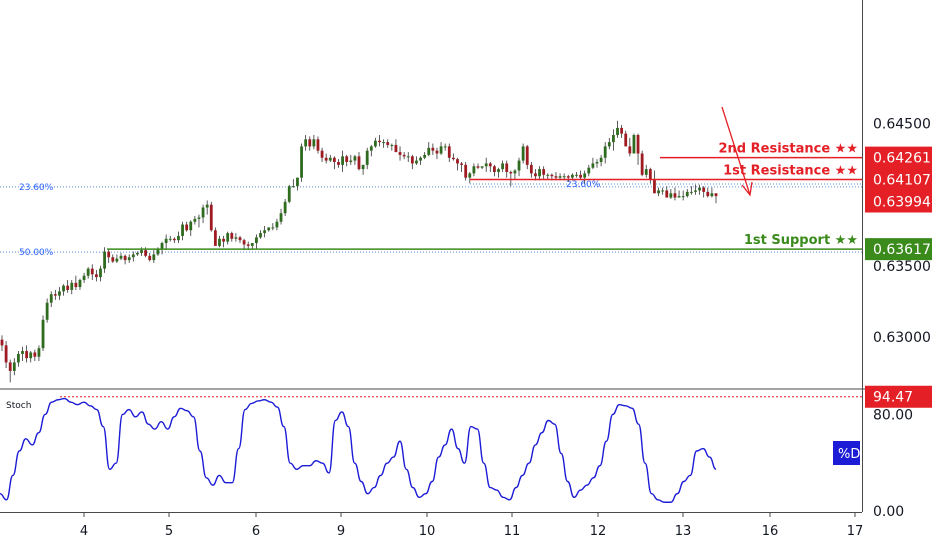 The width and height of the screenshot is (932, 550). I want to click on time-tick-label: 4, so click(84, 531).